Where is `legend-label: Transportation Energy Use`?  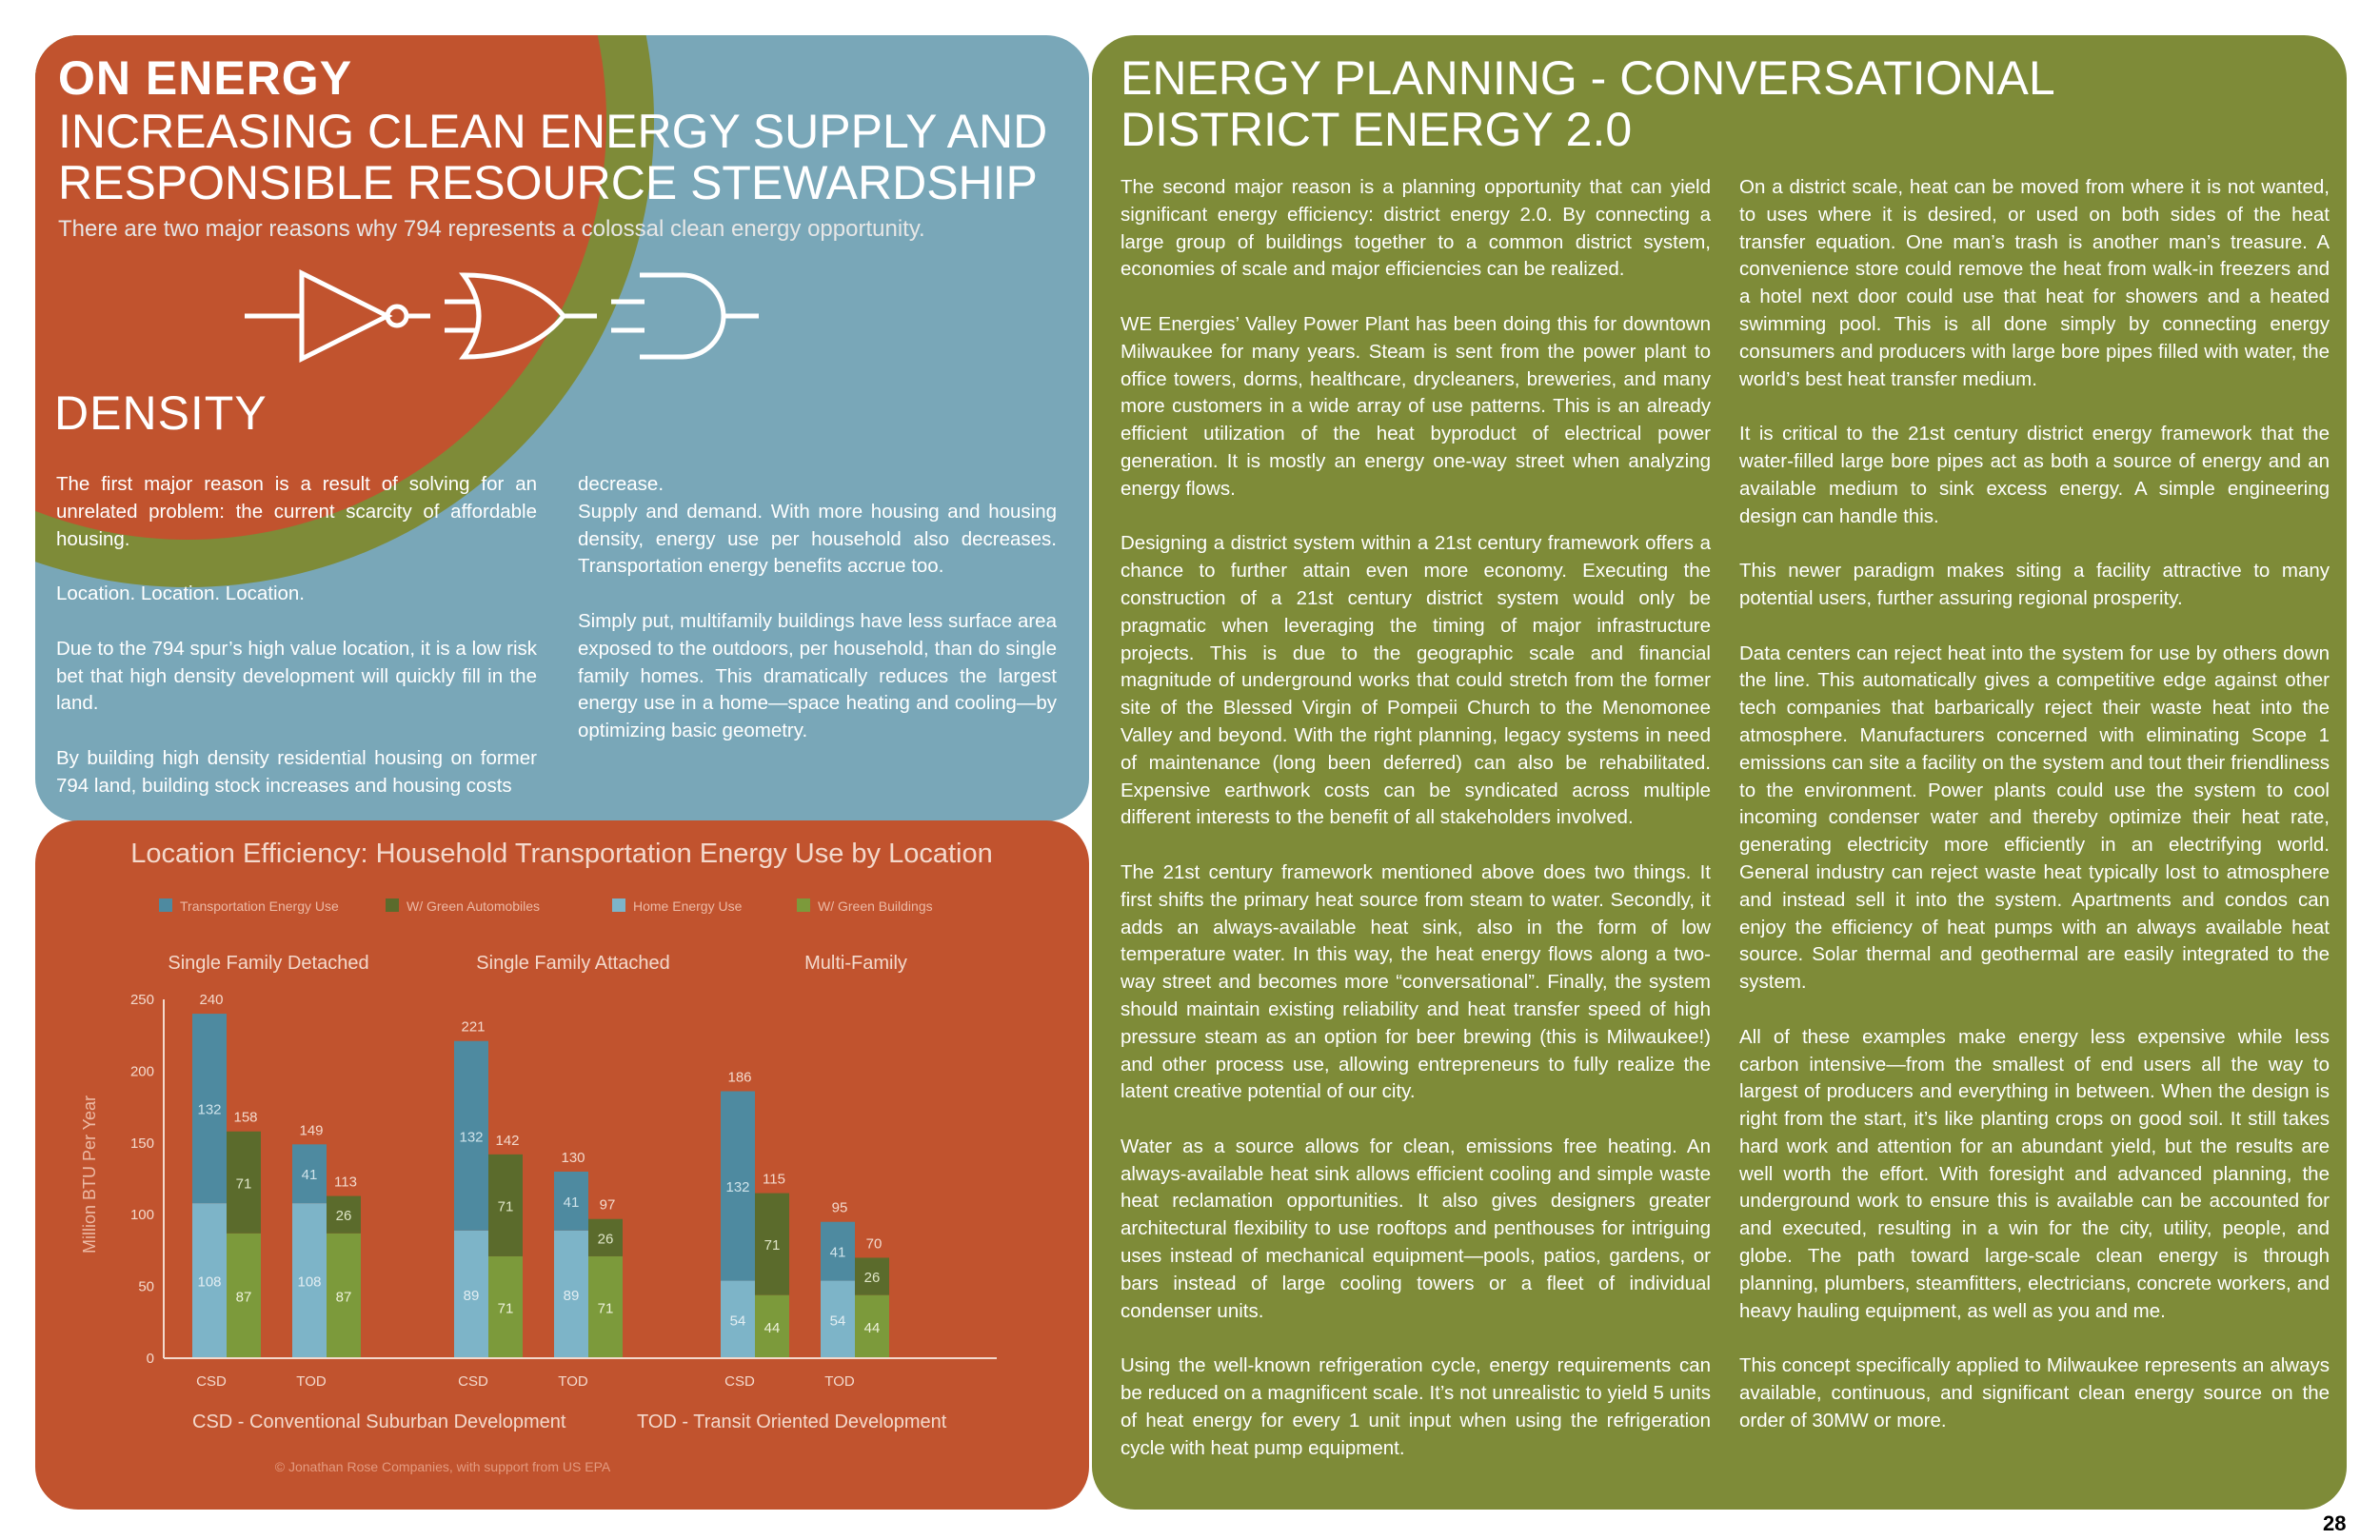
legend-label: Transportation Energy Use is located at coordinates (259, 906).